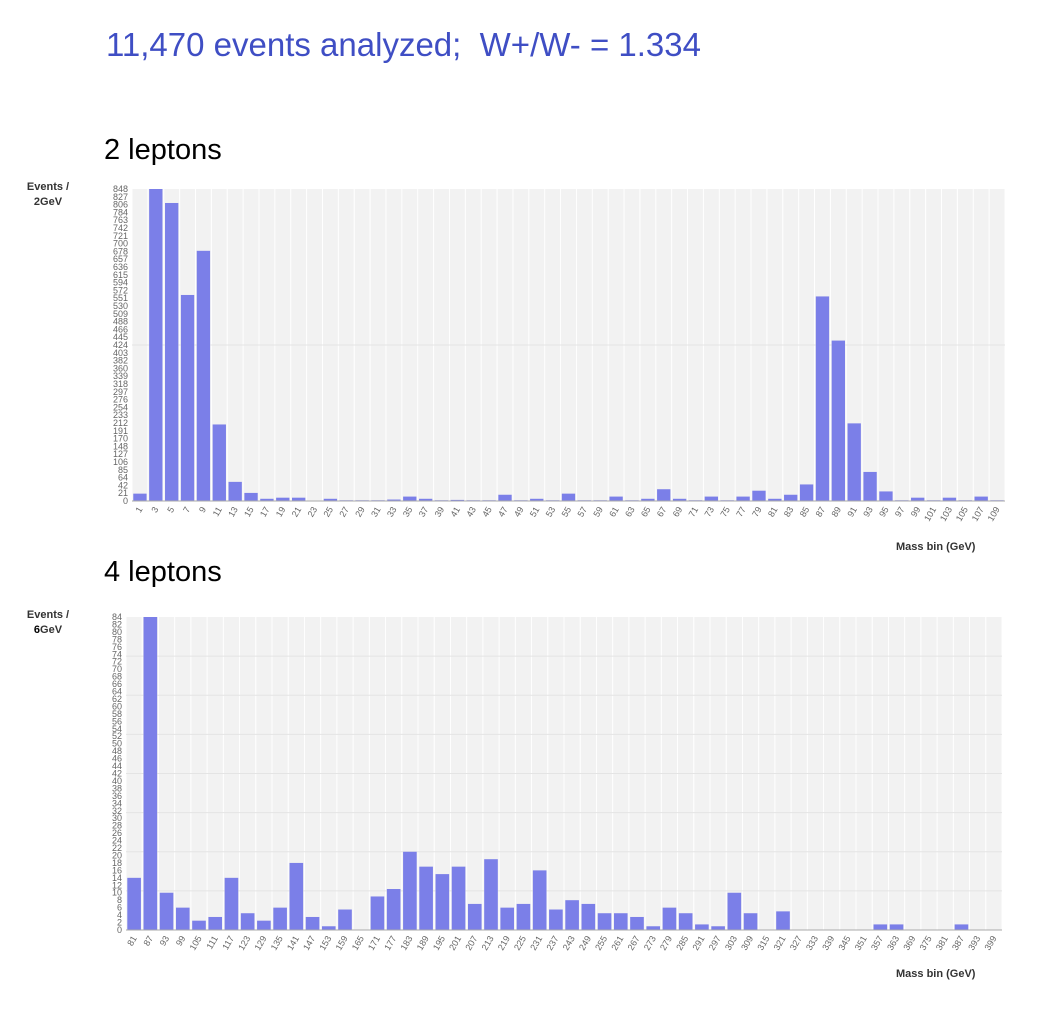 The image size is (1049, 1019). Describe the element at coordinates (117, 721) in the screenshot. I see `chart2-y-tick-label: 56` at that location.